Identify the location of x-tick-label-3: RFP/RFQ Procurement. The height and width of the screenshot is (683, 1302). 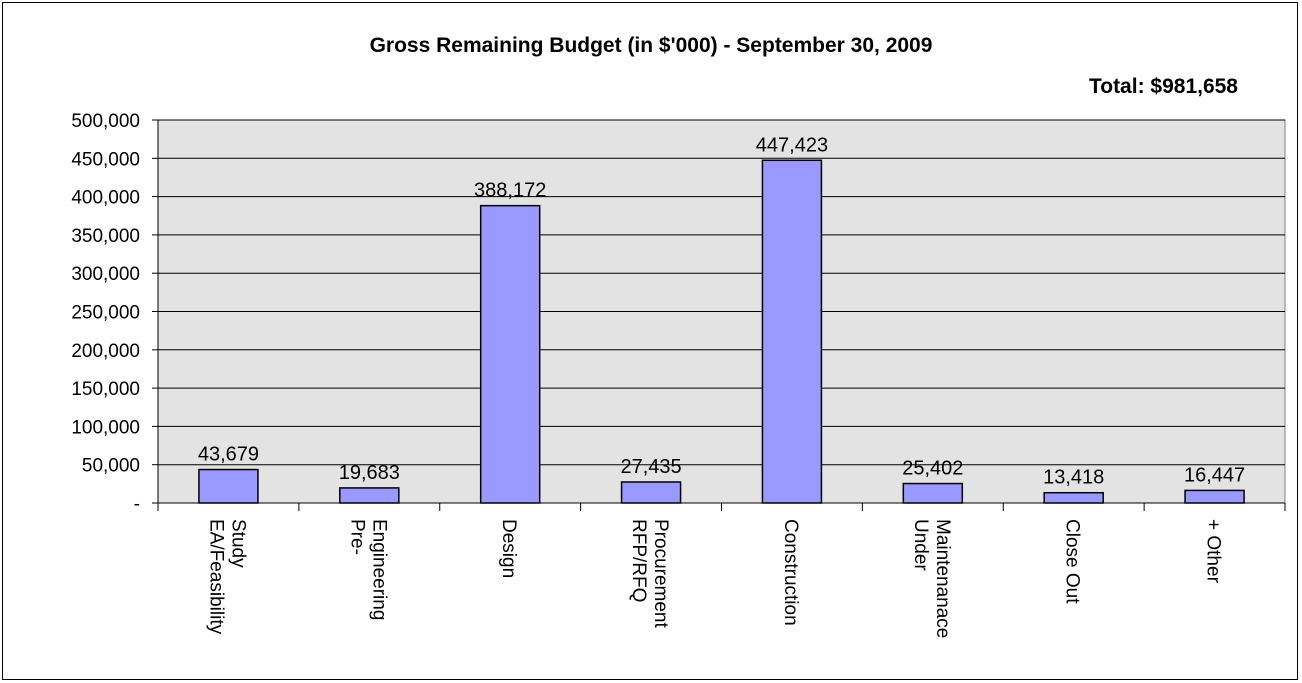
(649, 573).